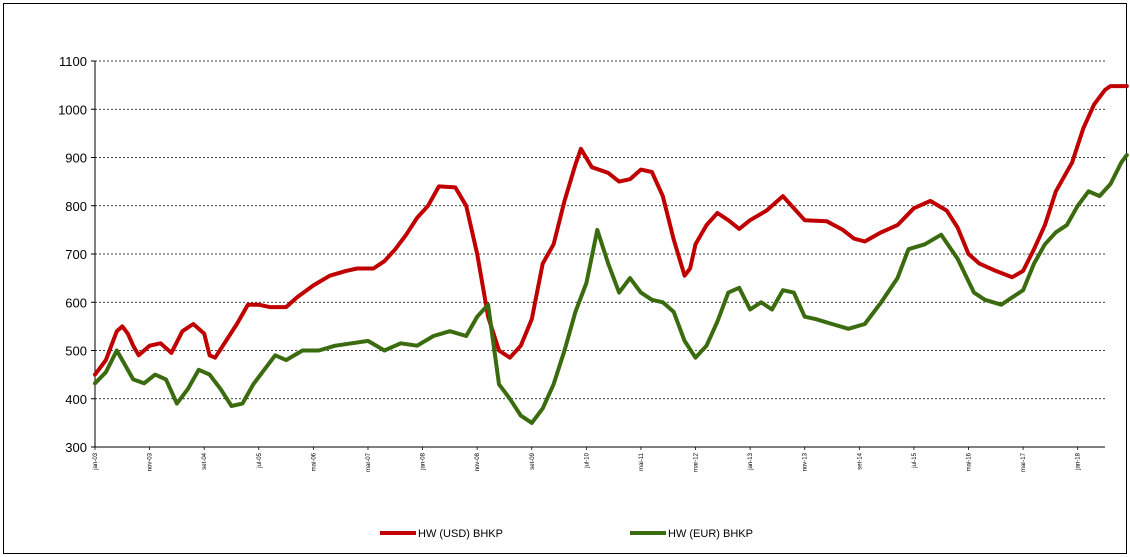  Describe the element at coordinates (478, 461) in the screenshot. I see `x-tick-label: nov-08` at that location.